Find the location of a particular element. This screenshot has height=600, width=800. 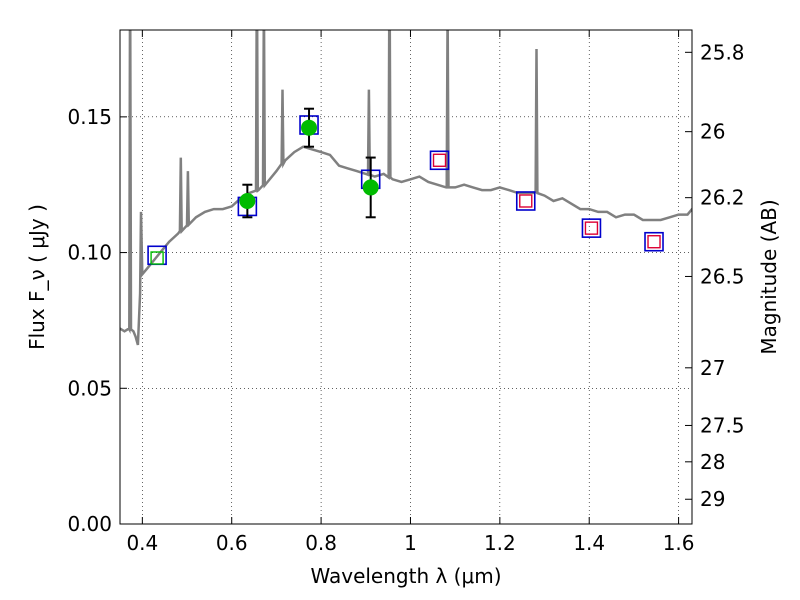

y-tick-label: 0.15 is located at coordinates (89, 117).